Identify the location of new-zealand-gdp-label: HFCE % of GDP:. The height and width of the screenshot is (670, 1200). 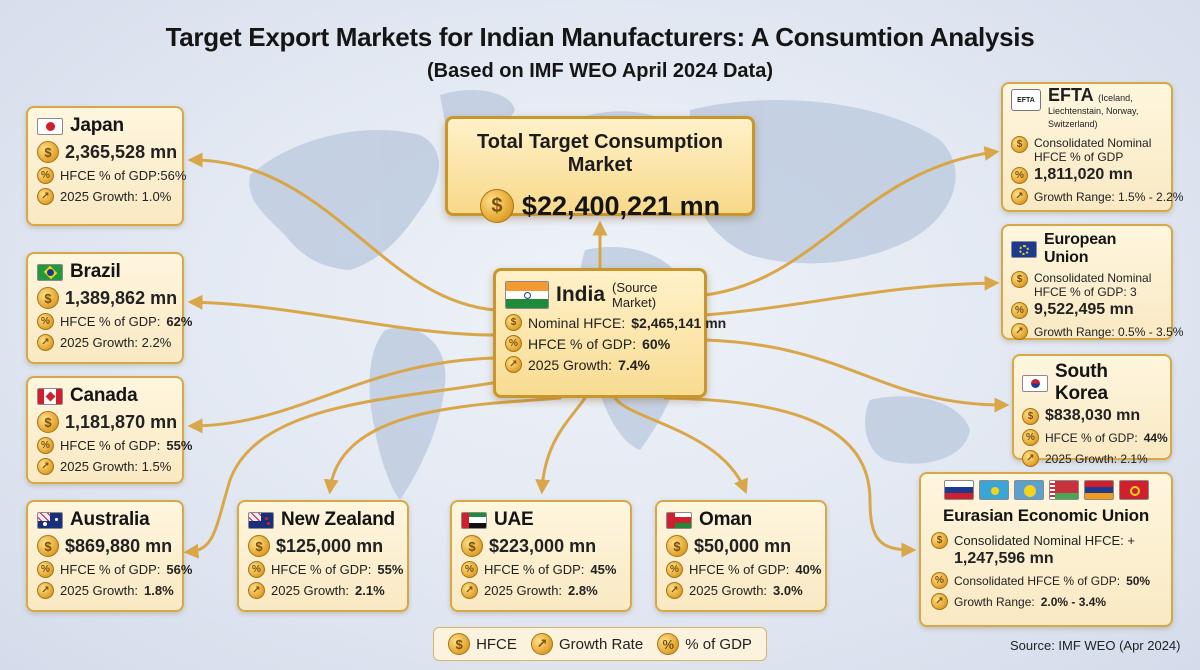
(321, 569).